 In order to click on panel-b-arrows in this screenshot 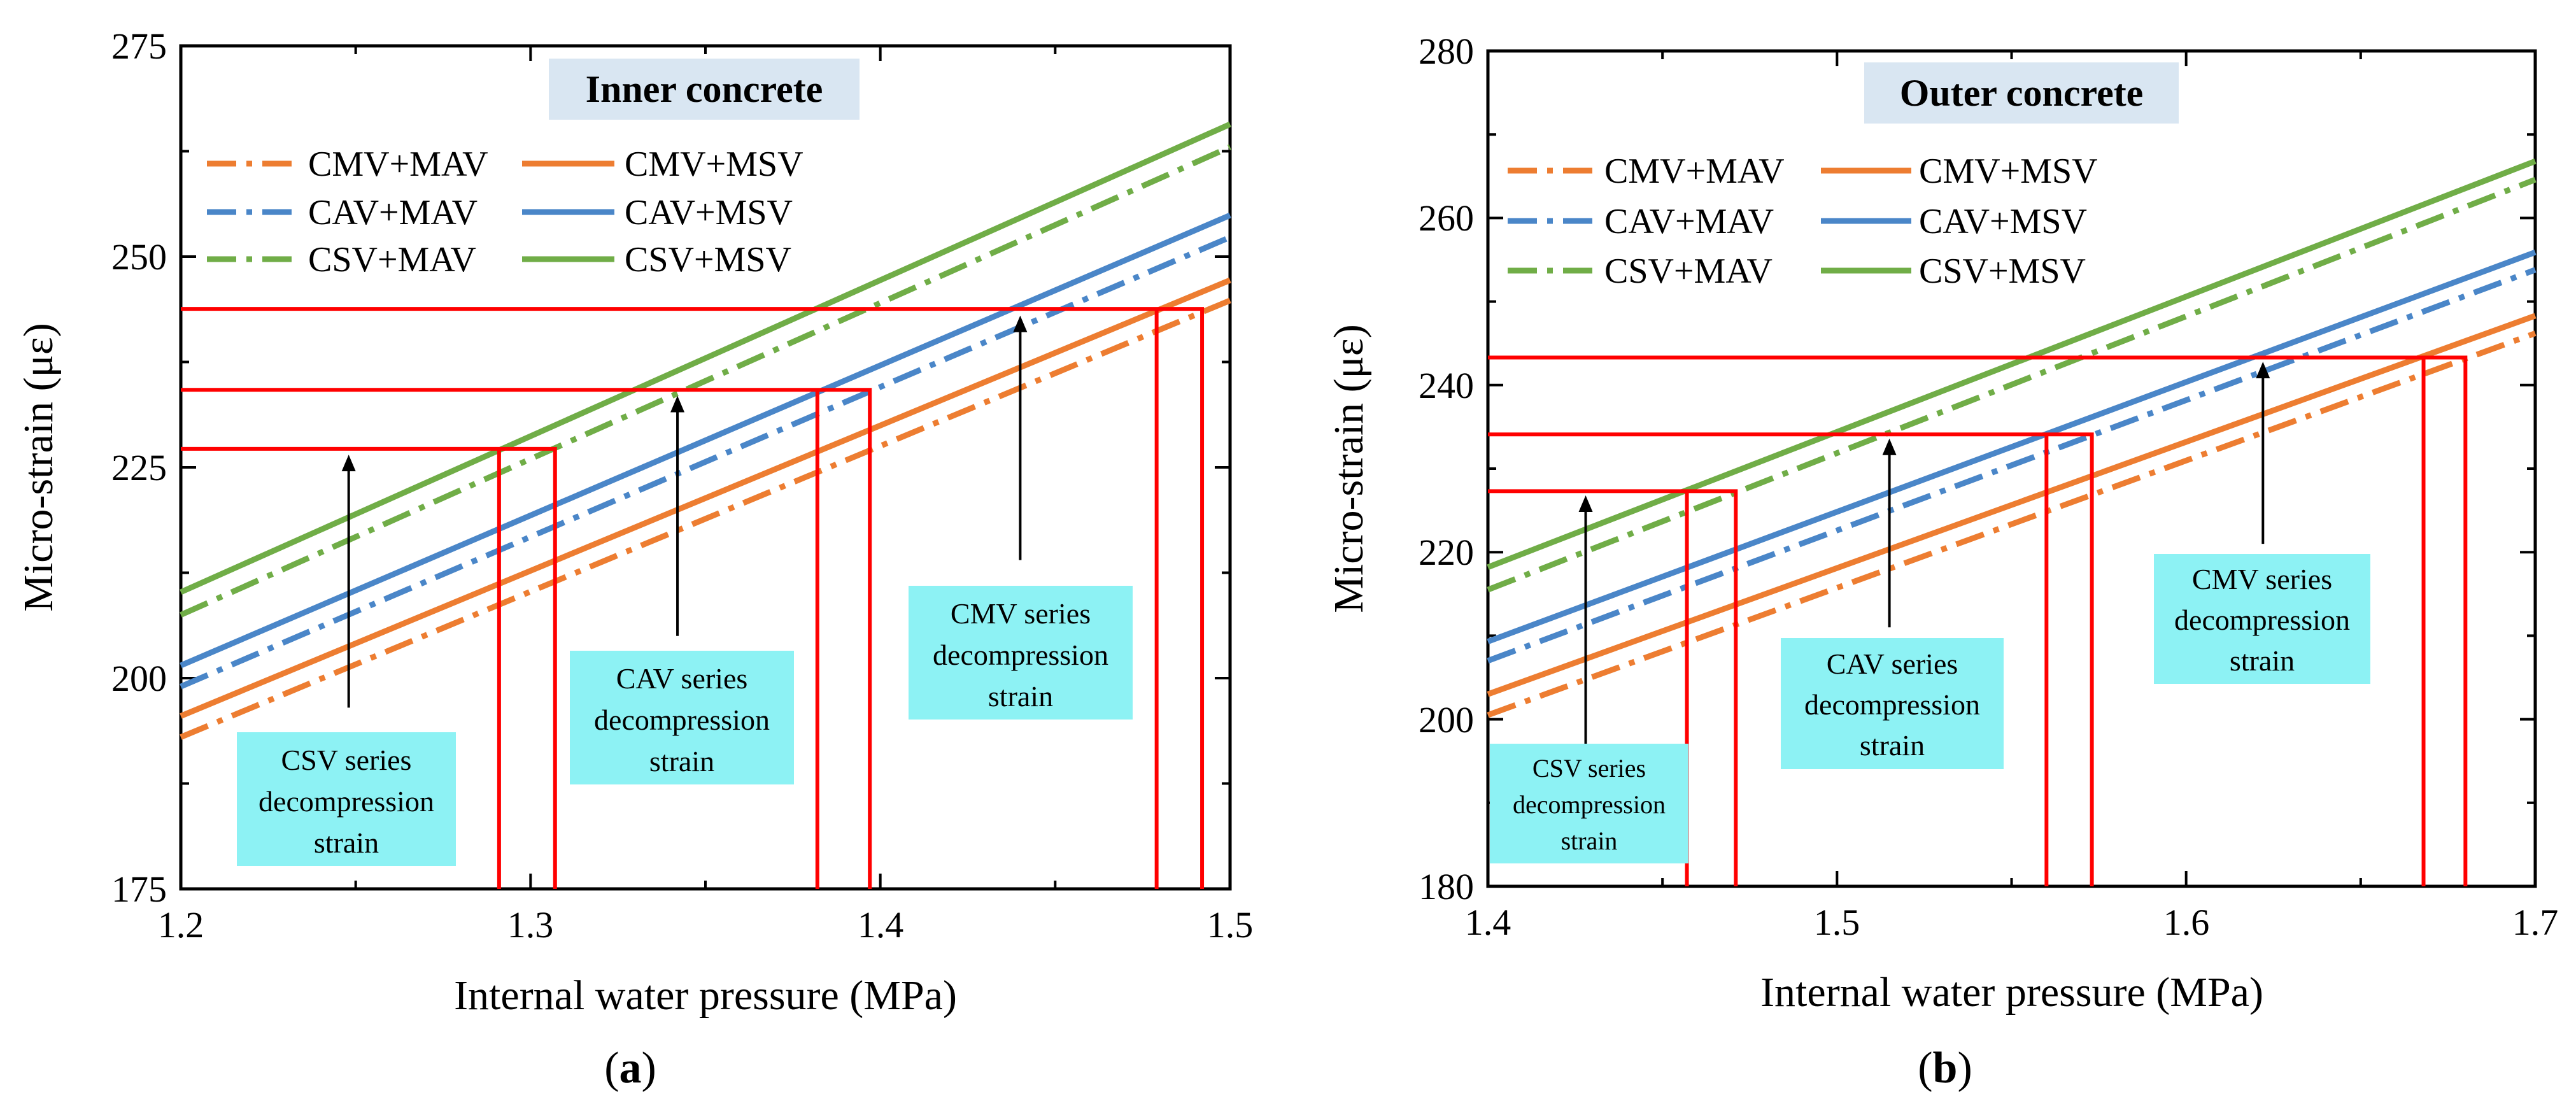, I will do `click(1924, 553)`.